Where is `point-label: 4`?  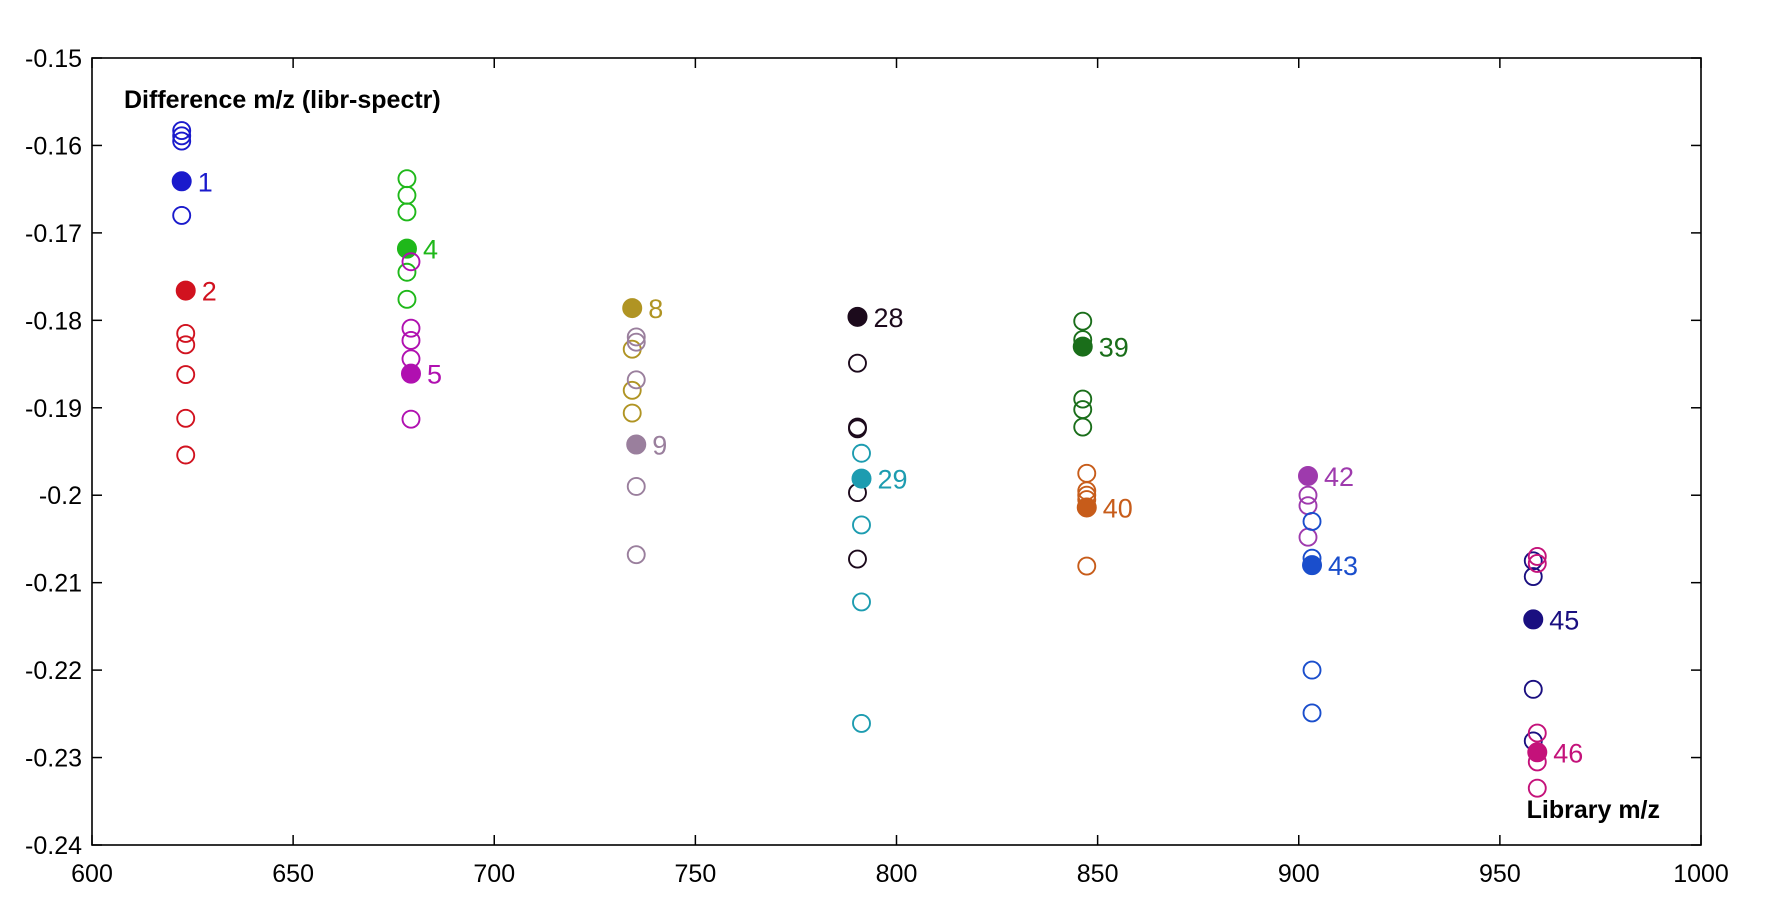 point-label: 4 is located at coordinates (430, 250).